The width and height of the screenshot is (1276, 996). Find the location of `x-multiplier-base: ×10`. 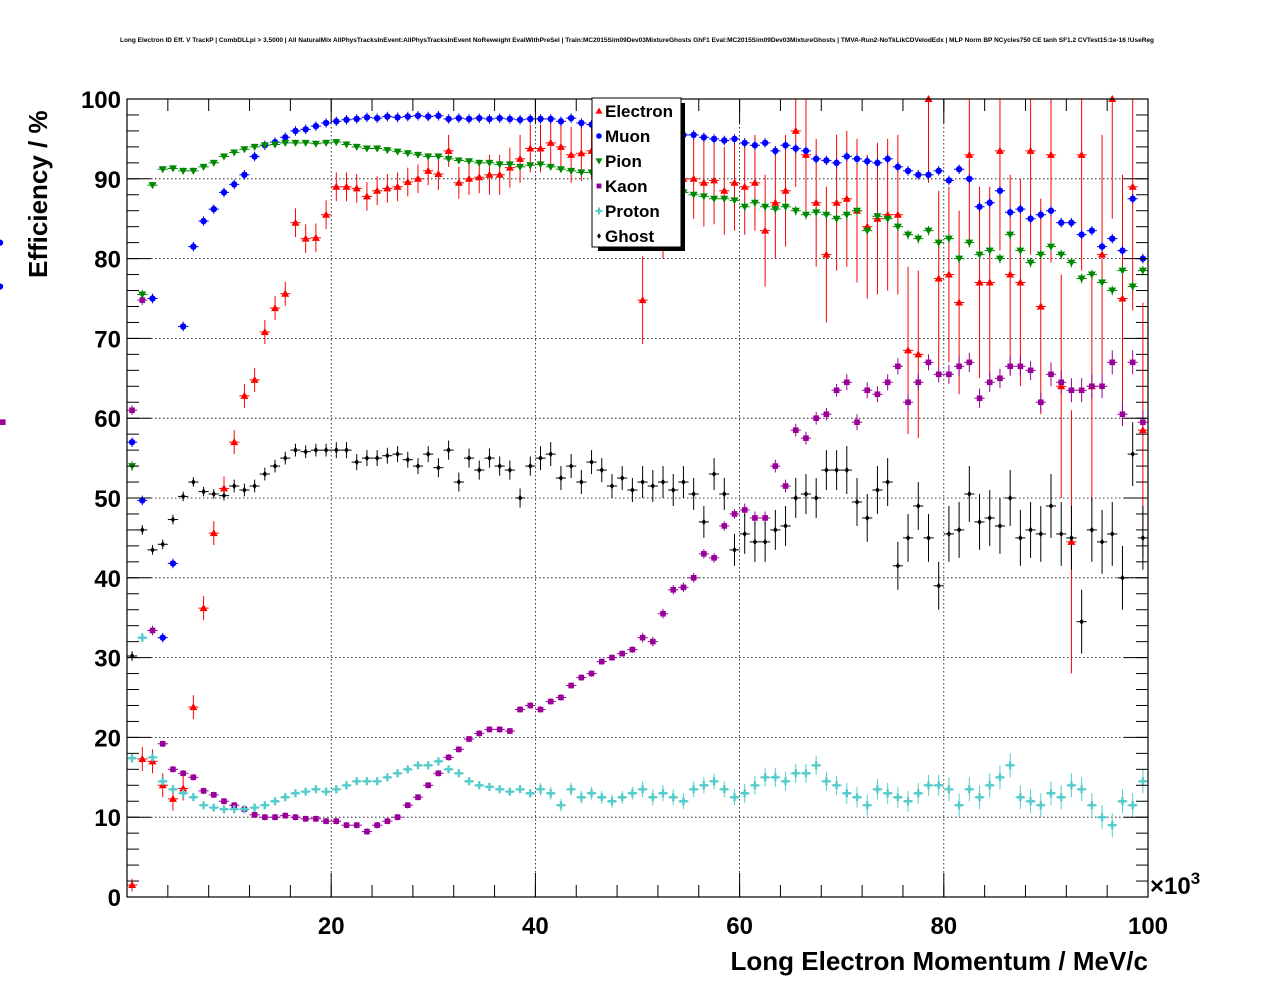

x-multiplier-base: ×10 is located at coordinates (1170, 886).